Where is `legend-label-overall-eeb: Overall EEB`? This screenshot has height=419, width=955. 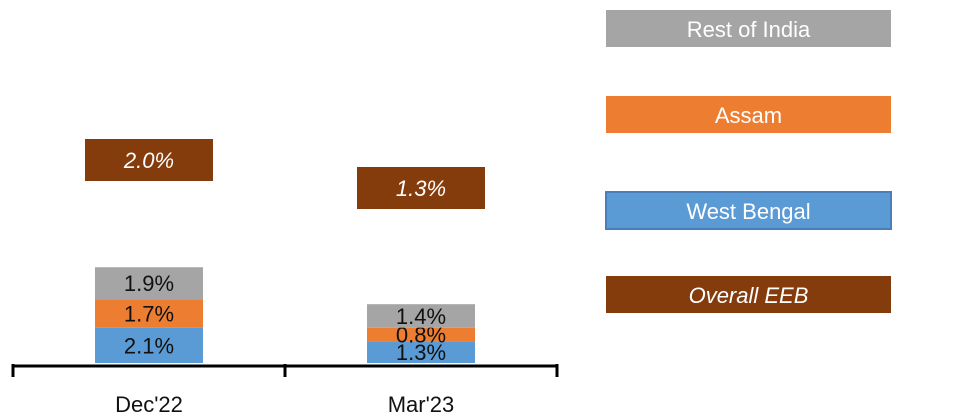
legend-label-overall-eeb: Overall EEB is located at coordinates (749, 295).